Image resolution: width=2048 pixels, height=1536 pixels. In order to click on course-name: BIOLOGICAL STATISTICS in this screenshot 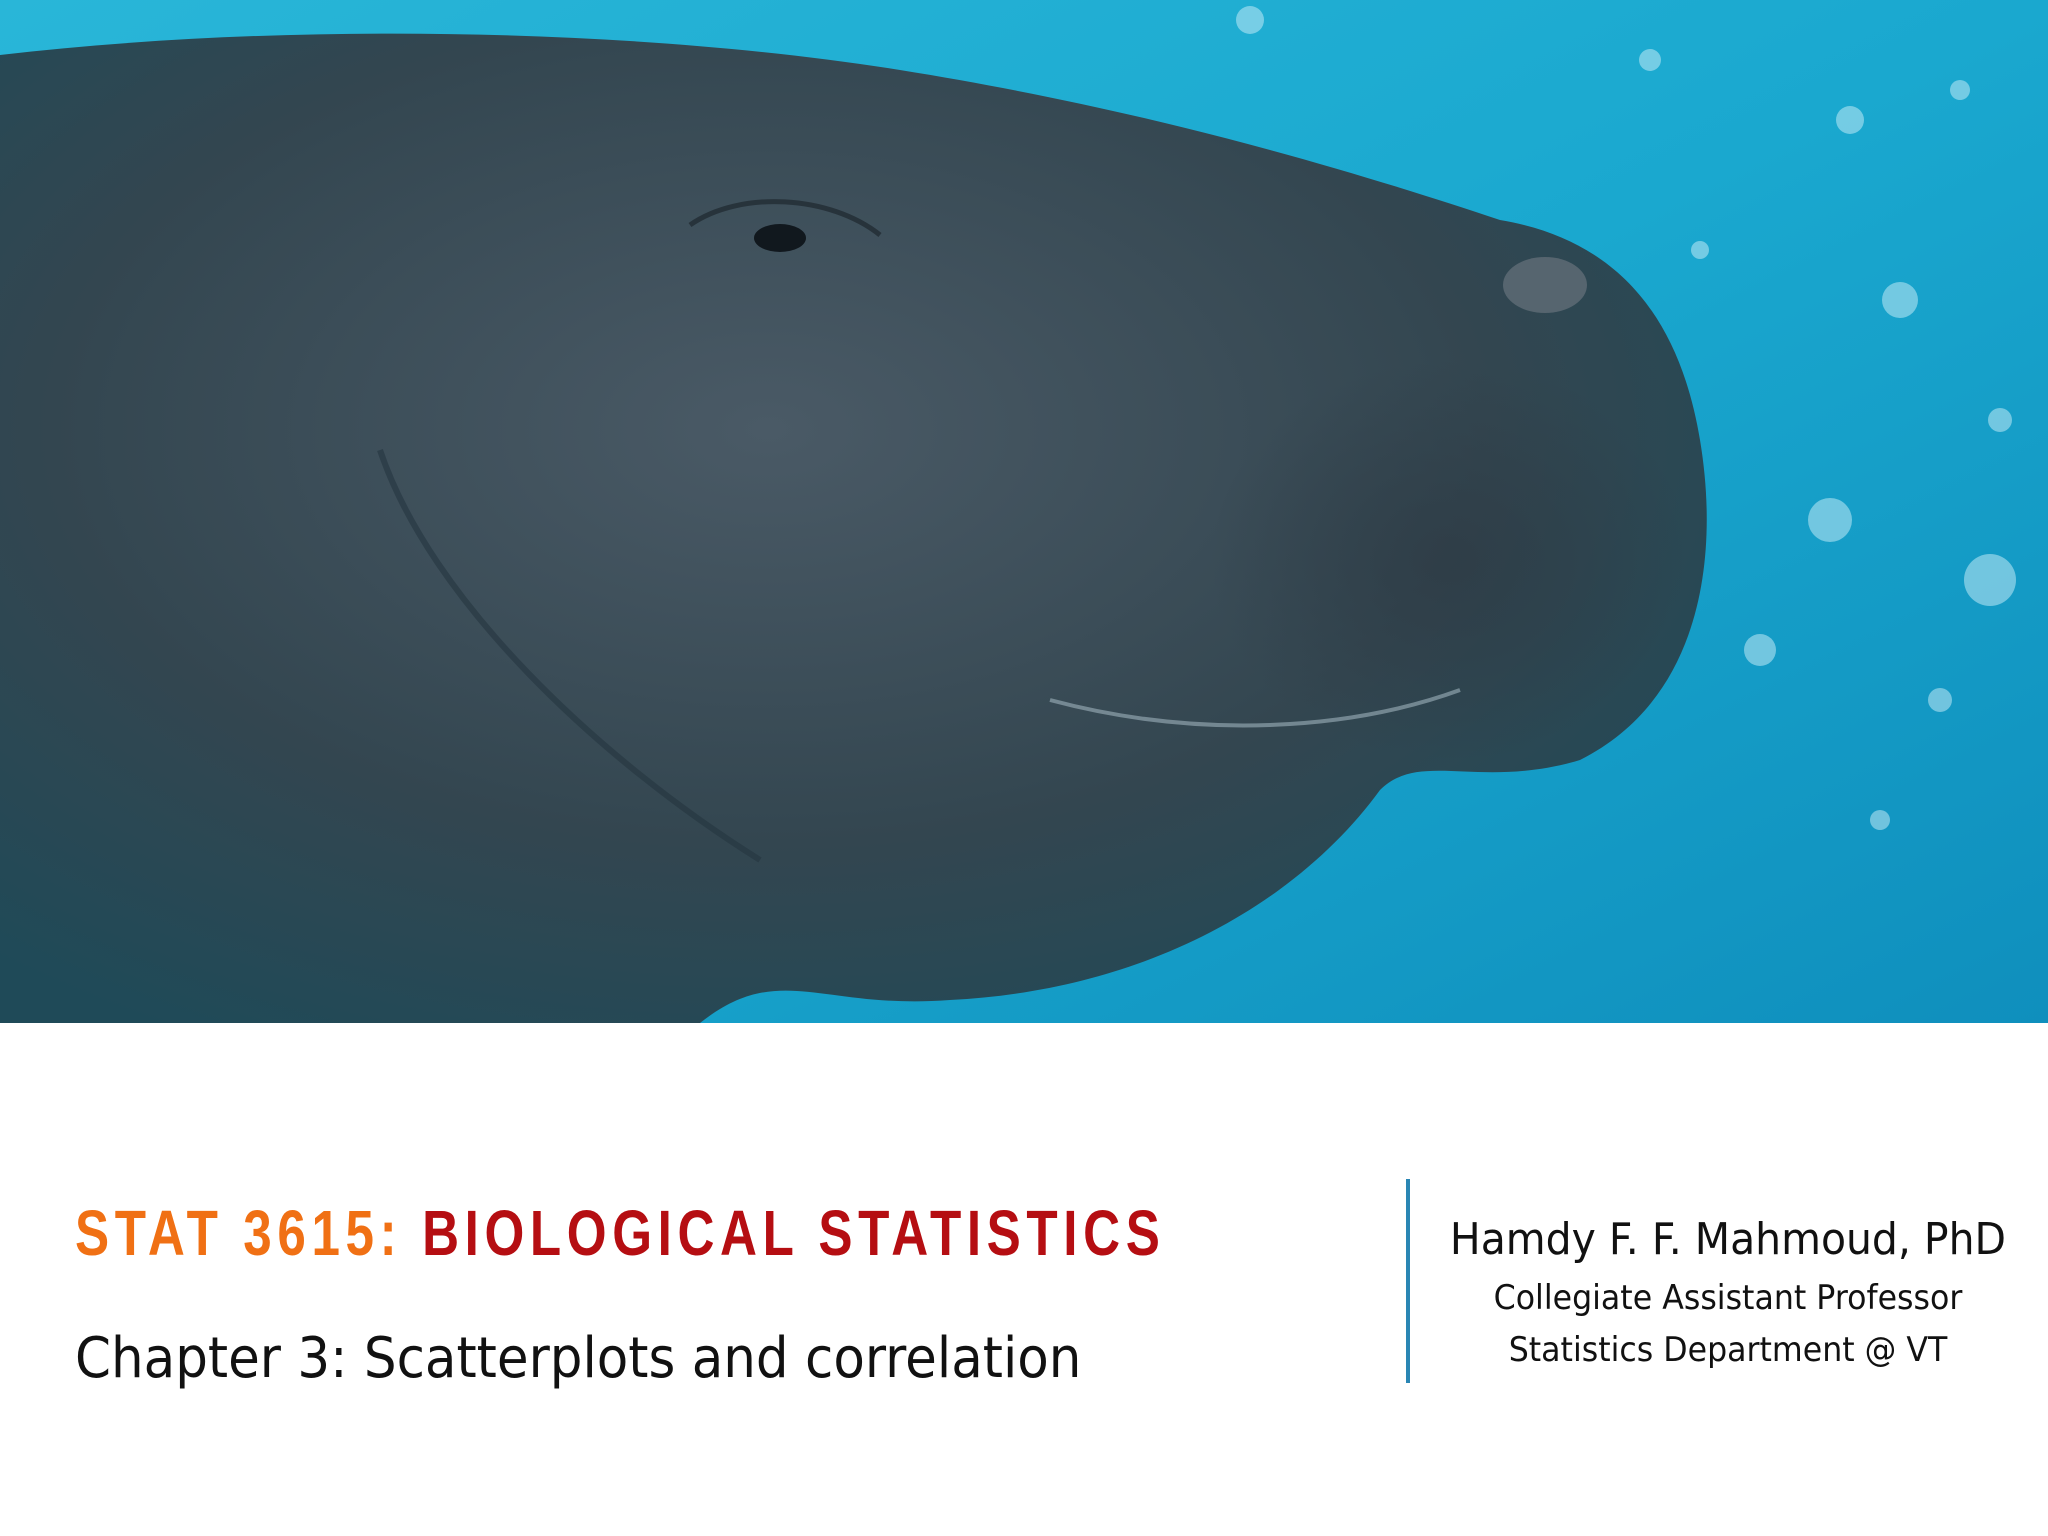, I will do `click(794, 1233)`.